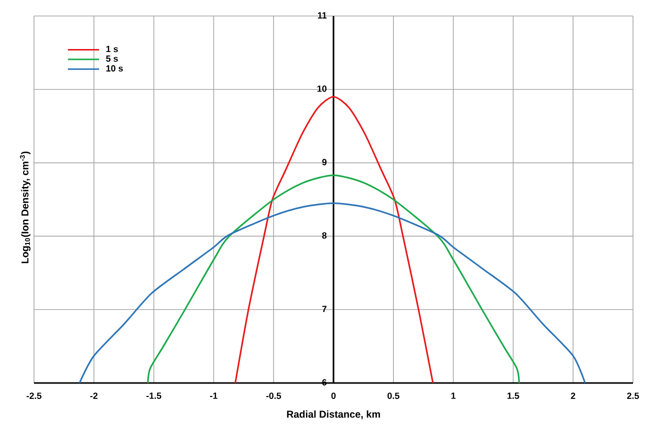  I want to click on y-tick-label: 8, so click(324, 235).